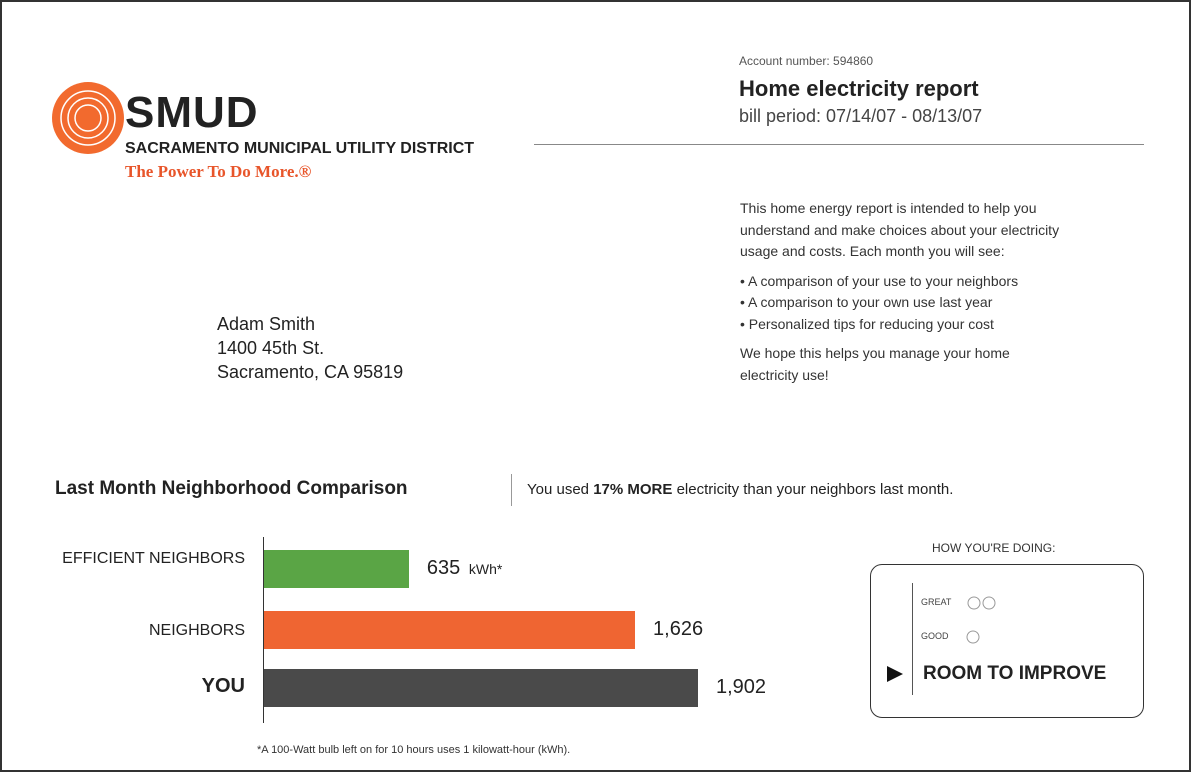 The image size is (1191, 772). I want to click on rating-heading: HOW YOU'RE DOING:, so click(994, 548).